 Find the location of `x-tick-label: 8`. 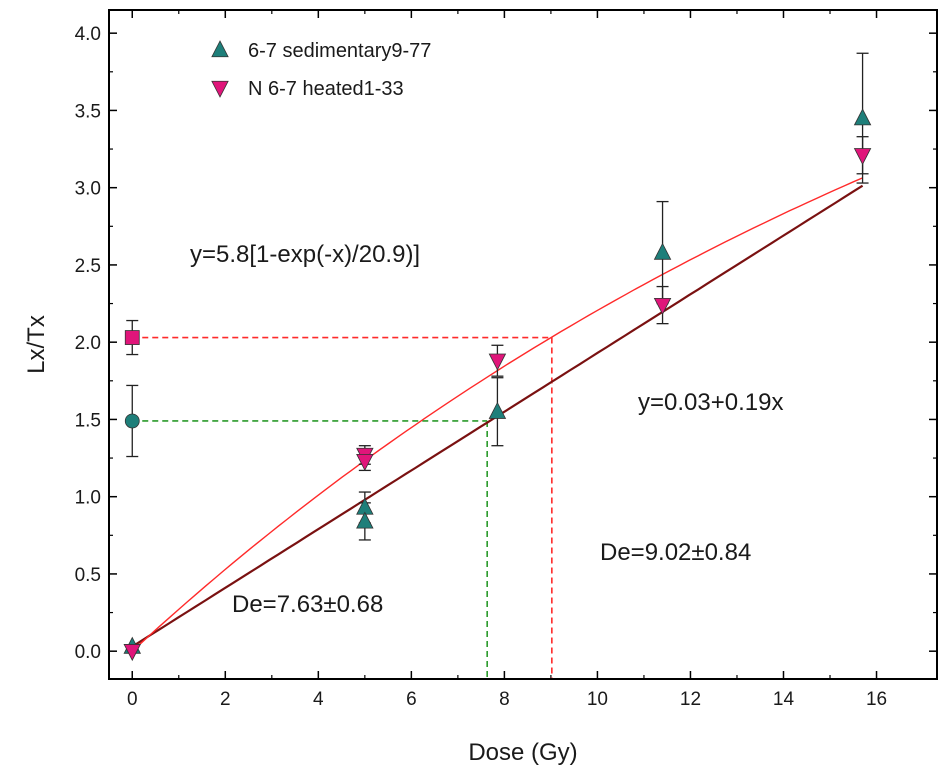

x-tick-label: 8 is located at coordinates (504, 699).